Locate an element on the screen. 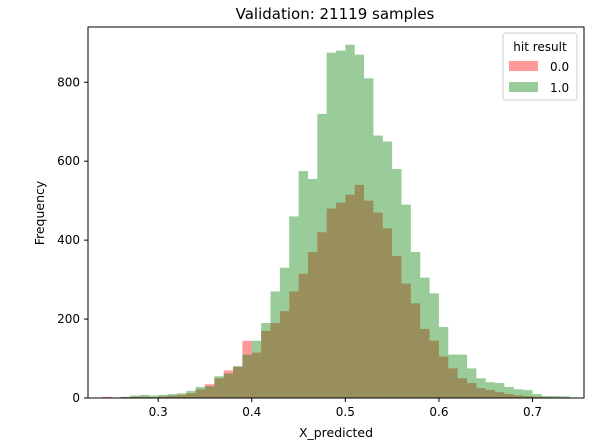 This screenshot has height=446, width=610. bar-1.0-11 is located at coordinates (209, 392).